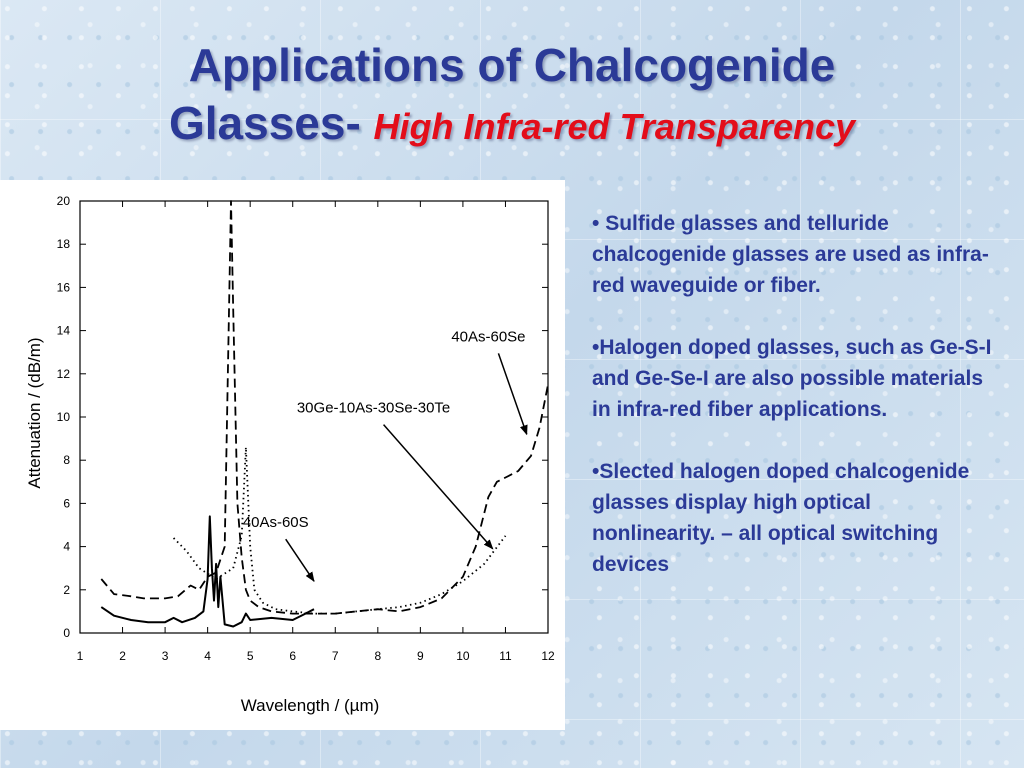 This screenshot has height=768, width=1024. I want to click on x-tick-label: 10, so click(463, 656).